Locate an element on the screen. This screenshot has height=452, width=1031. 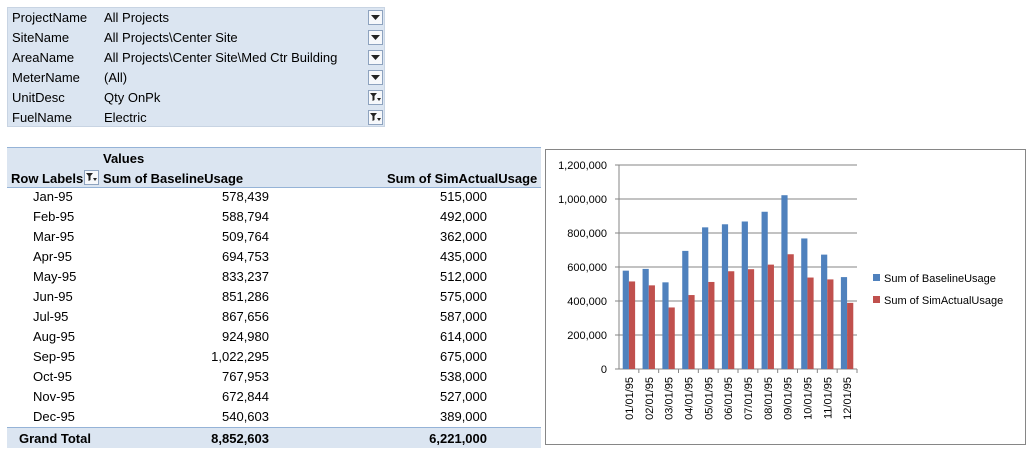
cell-baseline: 578,439 is located at coordinates (245, 196).